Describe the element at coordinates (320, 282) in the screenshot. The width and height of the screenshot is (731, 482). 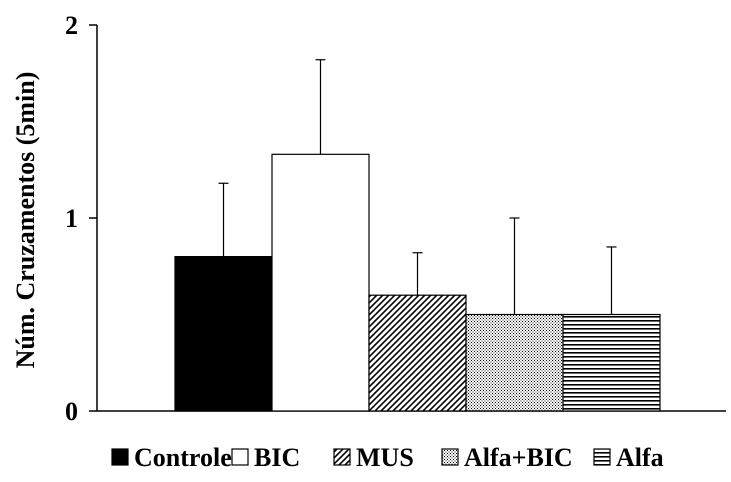
I see `bar-bic` at that location.